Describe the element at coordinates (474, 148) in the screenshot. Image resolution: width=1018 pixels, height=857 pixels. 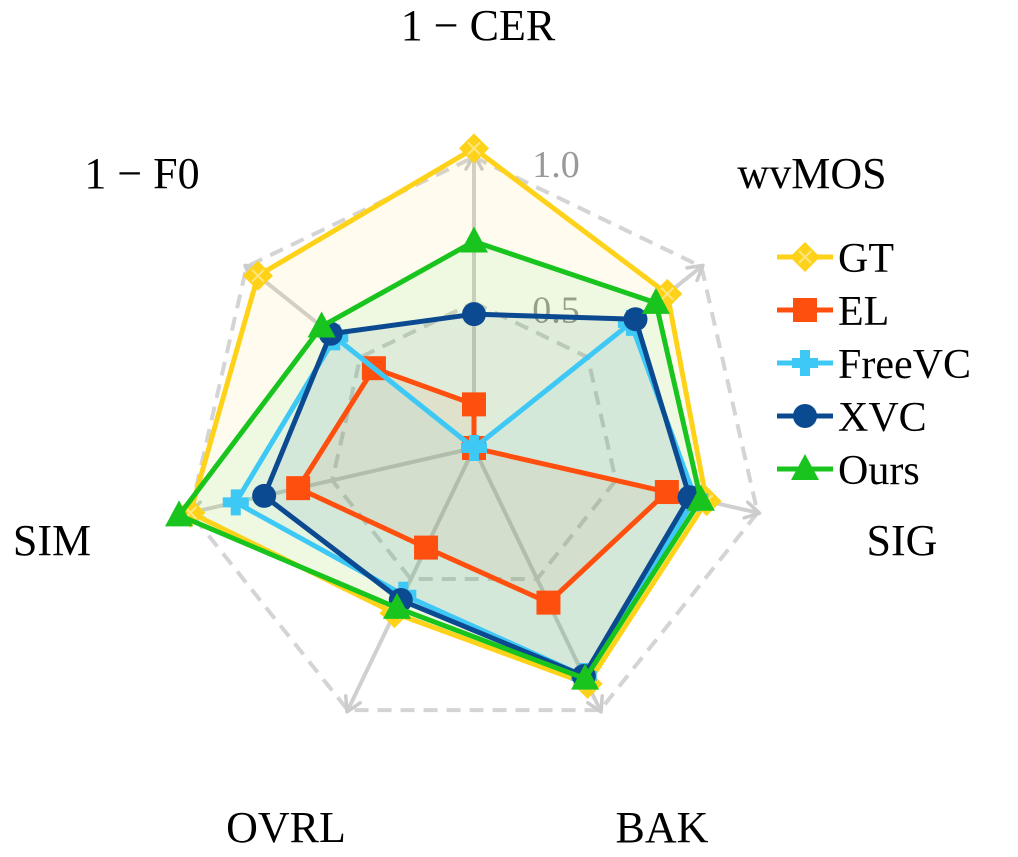
I see `point-gt-1-cer` at that location.